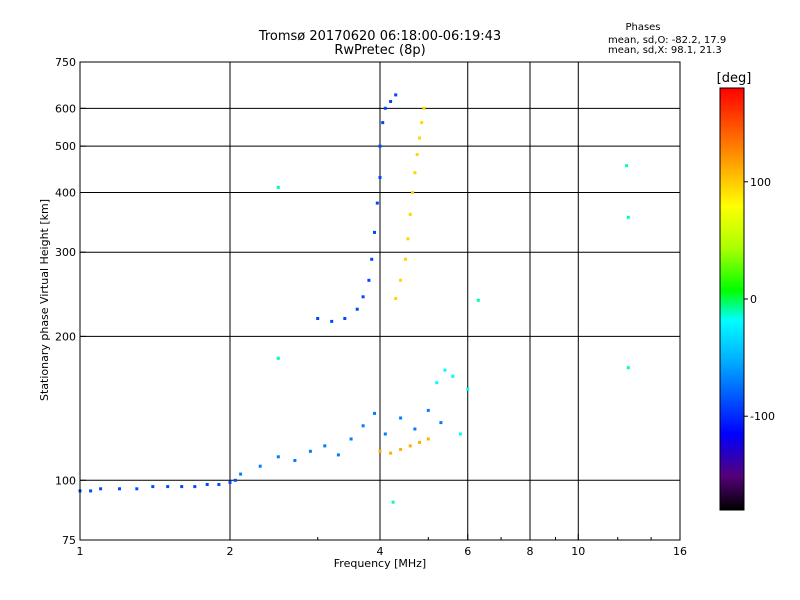 This screenshot has height=600, width=800. What do you see at coordinates (65, 192) in the screenshot?
I see `y-tick-label: 400` at bounding box center [65, 192].